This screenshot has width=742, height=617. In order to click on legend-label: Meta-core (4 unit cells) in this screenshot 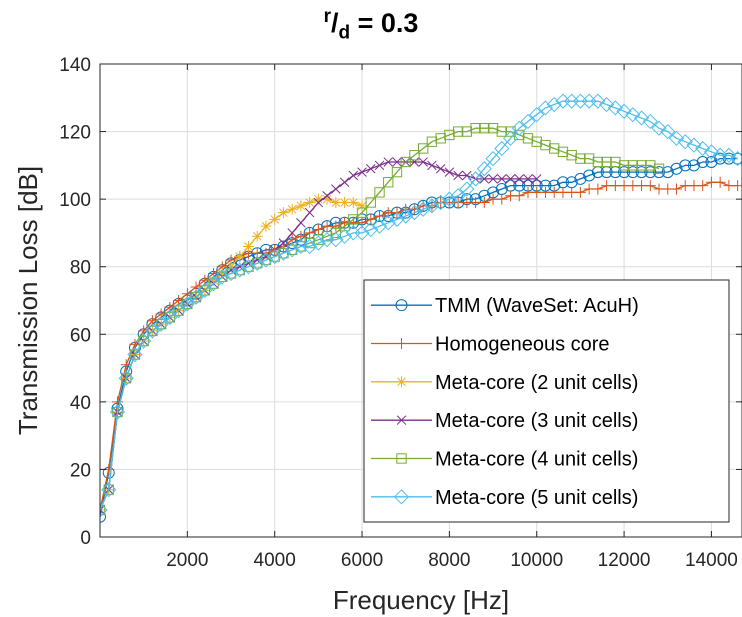, I will do `click(536, 460)`.